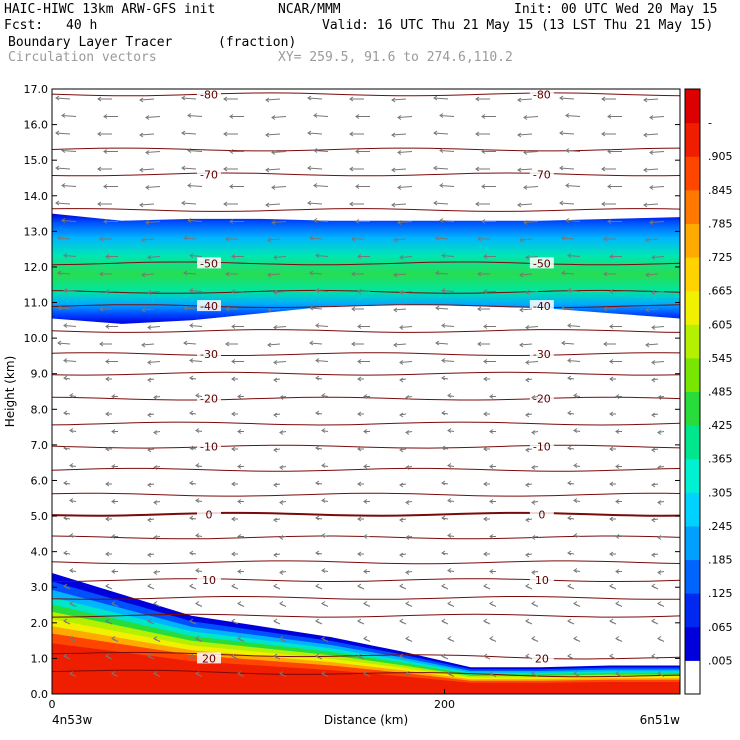 The width and height of the screenshot is (740, 740). Describe the element at coordinates (72, 720) in the screenshot. I see `x-end-label-left: 4n53w` at that location.